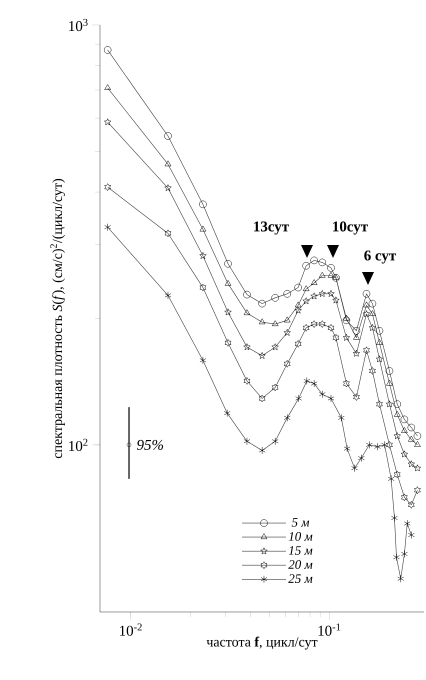 This screenshot has width=426, height=680. Describe the element at coordinates (150, 445) in the screenshot. I see `annotation: 95%` at that location.